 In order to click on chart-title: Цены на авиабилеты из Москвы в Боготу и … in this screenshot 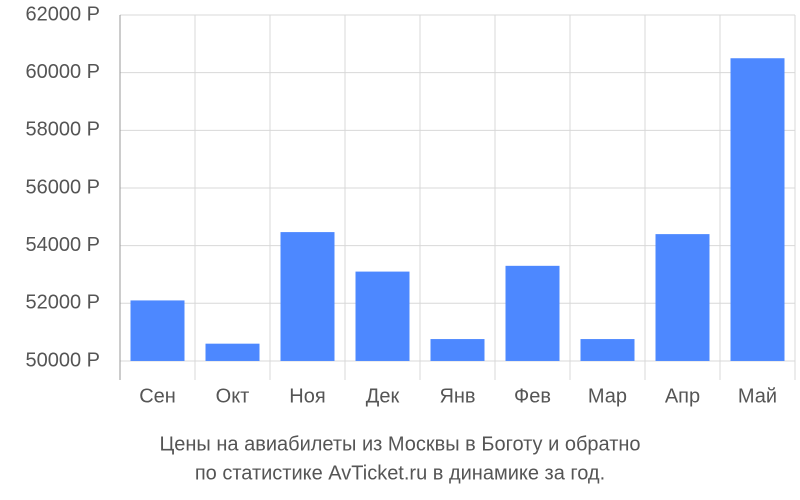, I will do `click(399, 444)`.